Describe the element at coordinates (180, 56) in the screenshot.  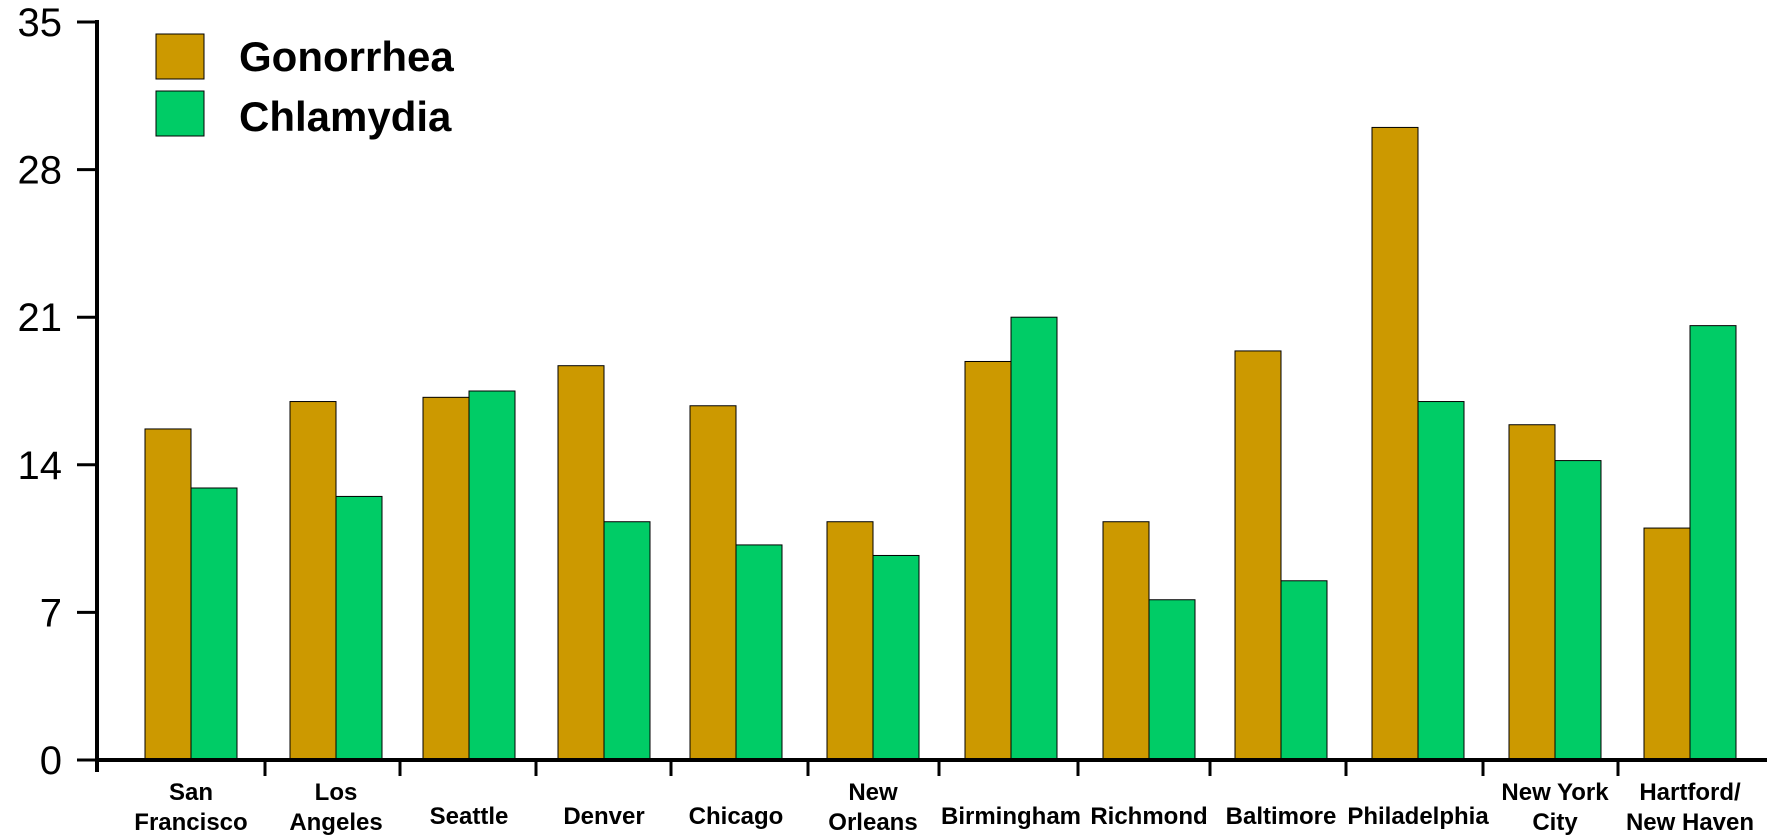
I see `legend-swatch-gonorrhea` at that location.